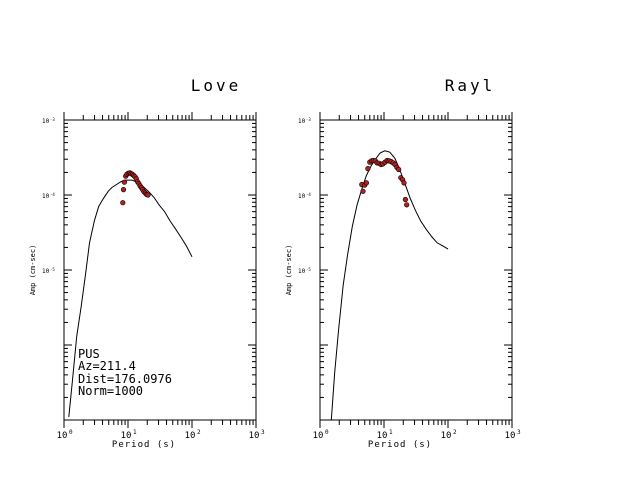 The height and width of the screenshot is (480, 640). Describe the element at coordinates (110, 391) in the screenshot. I see `norm-label: Norm=1000` at that location.